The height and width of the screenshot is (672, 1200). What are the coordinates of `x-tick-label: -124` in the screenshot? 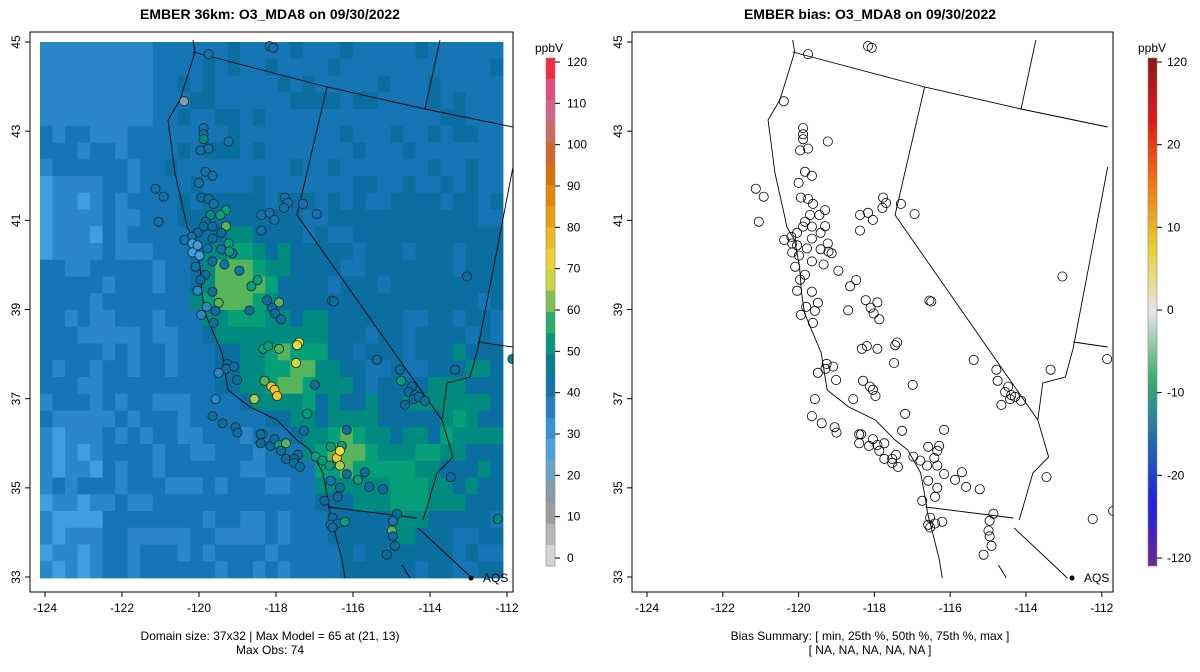 It's located at (45, 608).